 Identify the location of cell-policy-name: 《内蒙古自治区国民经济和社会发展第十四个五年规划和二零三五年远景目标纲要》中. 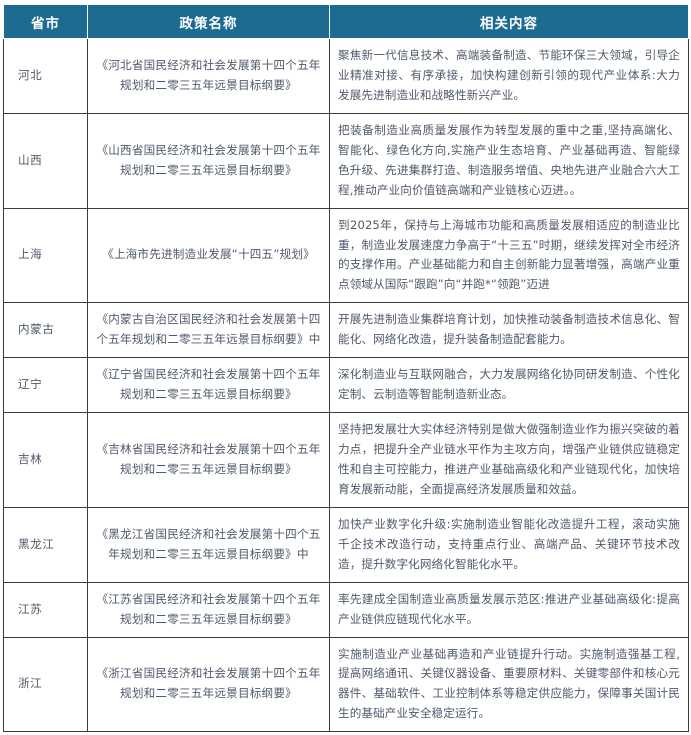
(208, 330).